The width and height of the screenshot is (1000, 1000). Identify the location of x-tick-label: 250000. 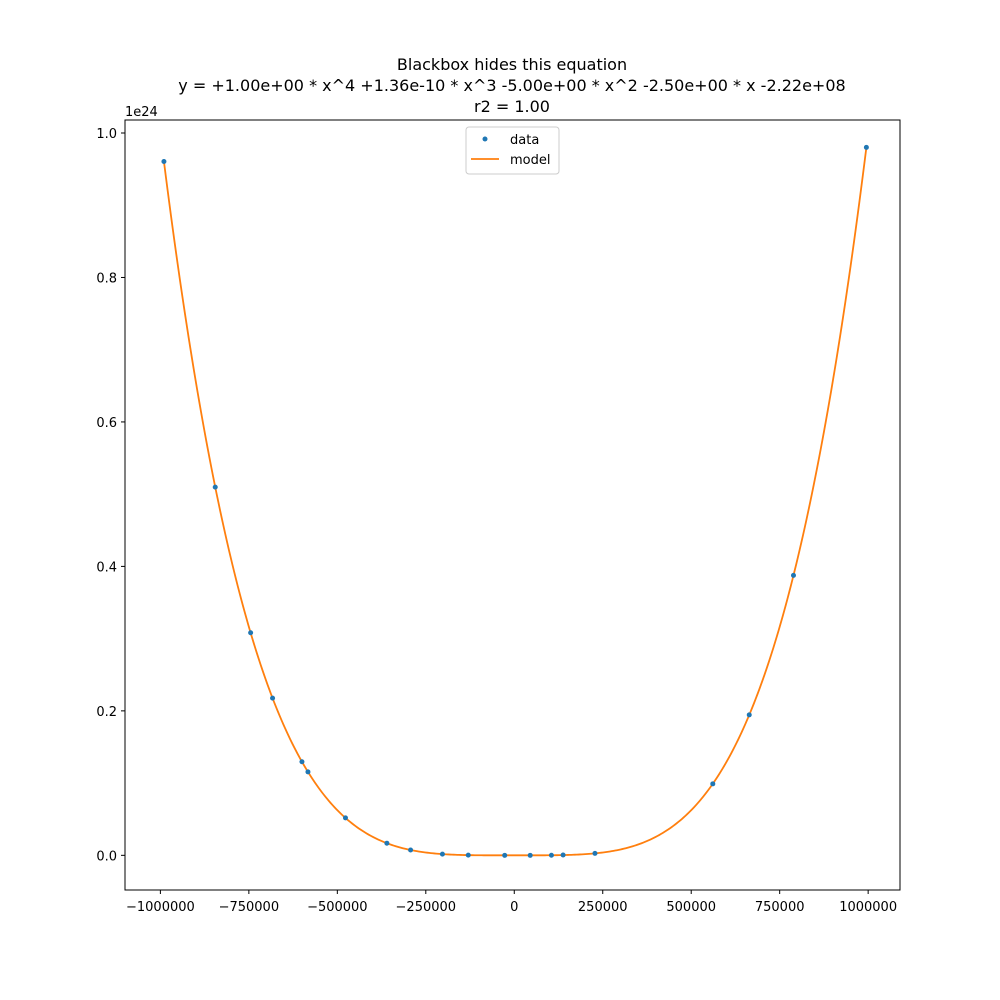
(603, 907).